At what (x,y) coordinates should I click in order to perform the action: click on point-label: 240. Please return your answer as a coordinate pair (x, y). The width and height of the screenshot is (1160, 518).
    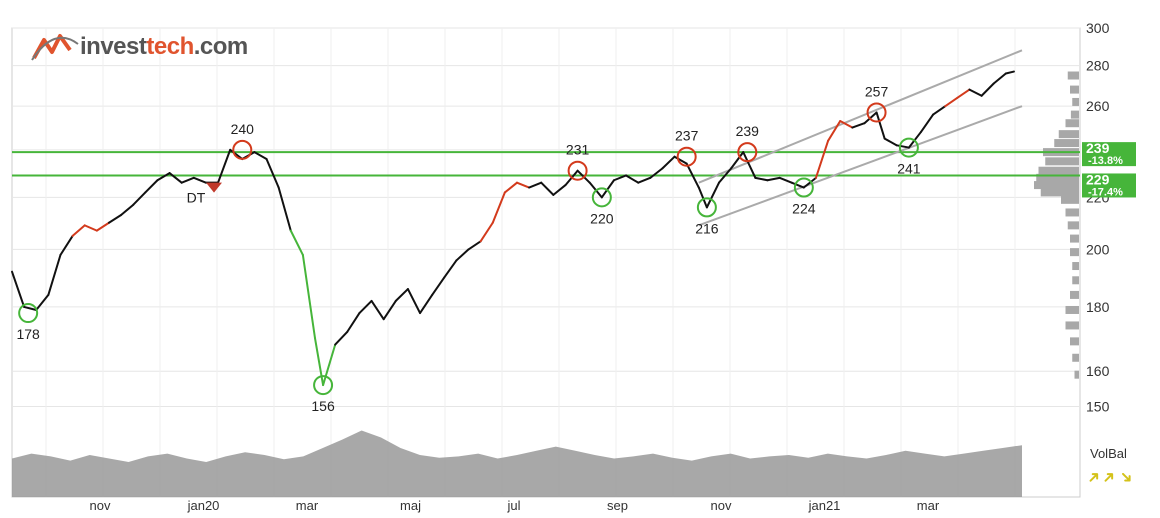
    Looking at the image, I should click on (243, 129).